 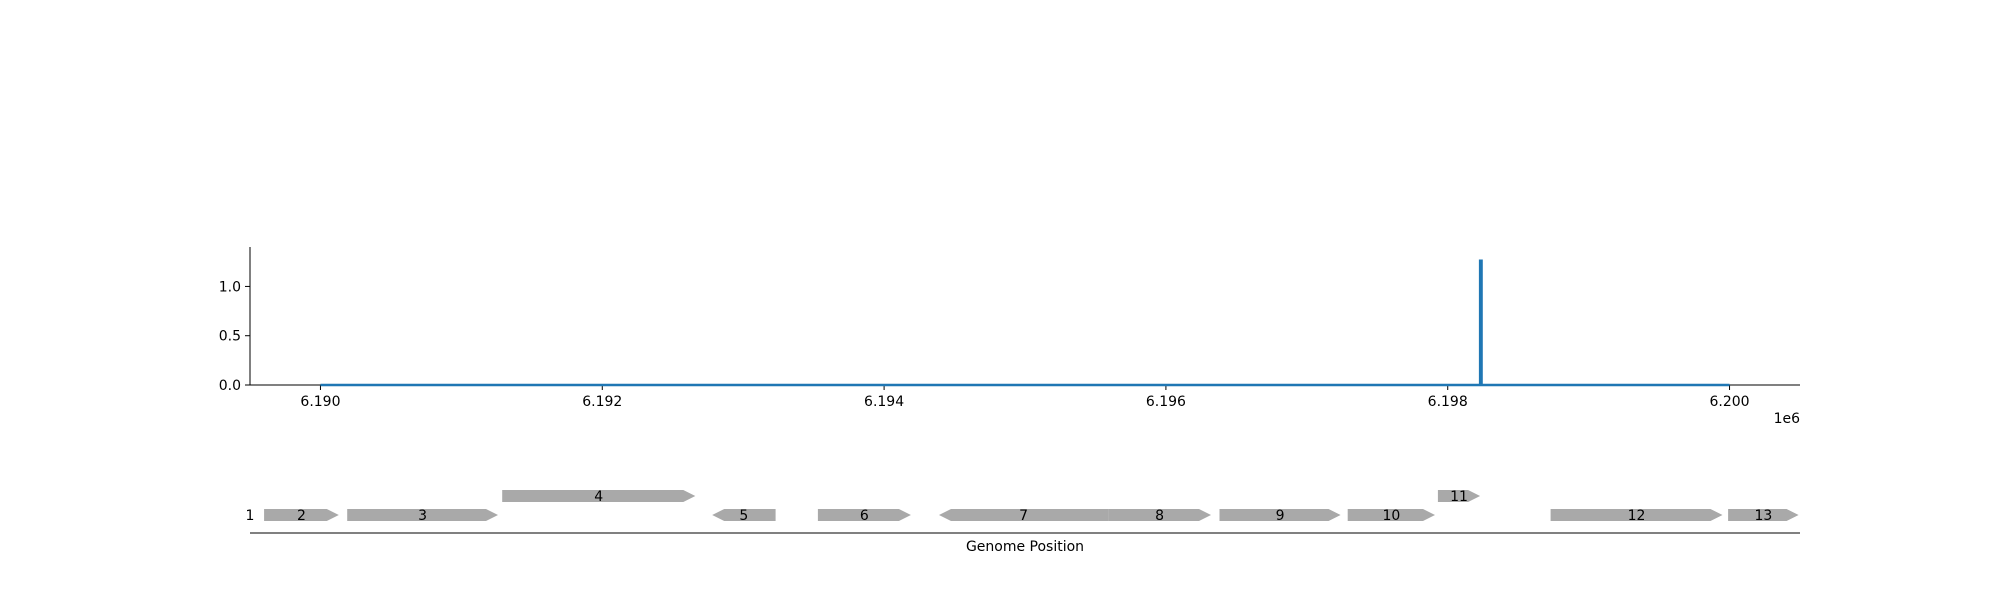 I want to click on gene-label: 3, so click(x=422, y=516).